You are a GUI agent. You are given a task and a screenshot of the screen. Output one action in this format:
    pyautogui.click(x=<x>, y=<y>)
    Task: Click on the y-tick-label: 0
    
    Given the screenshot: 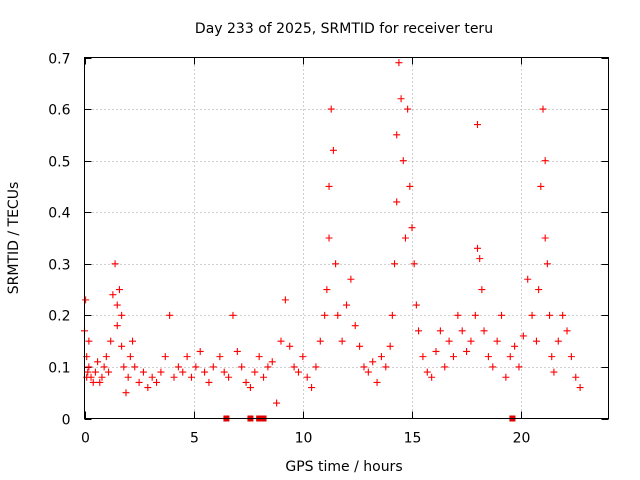 What is the action you would take?
    pyautogui.click(x=66, y=421)
    